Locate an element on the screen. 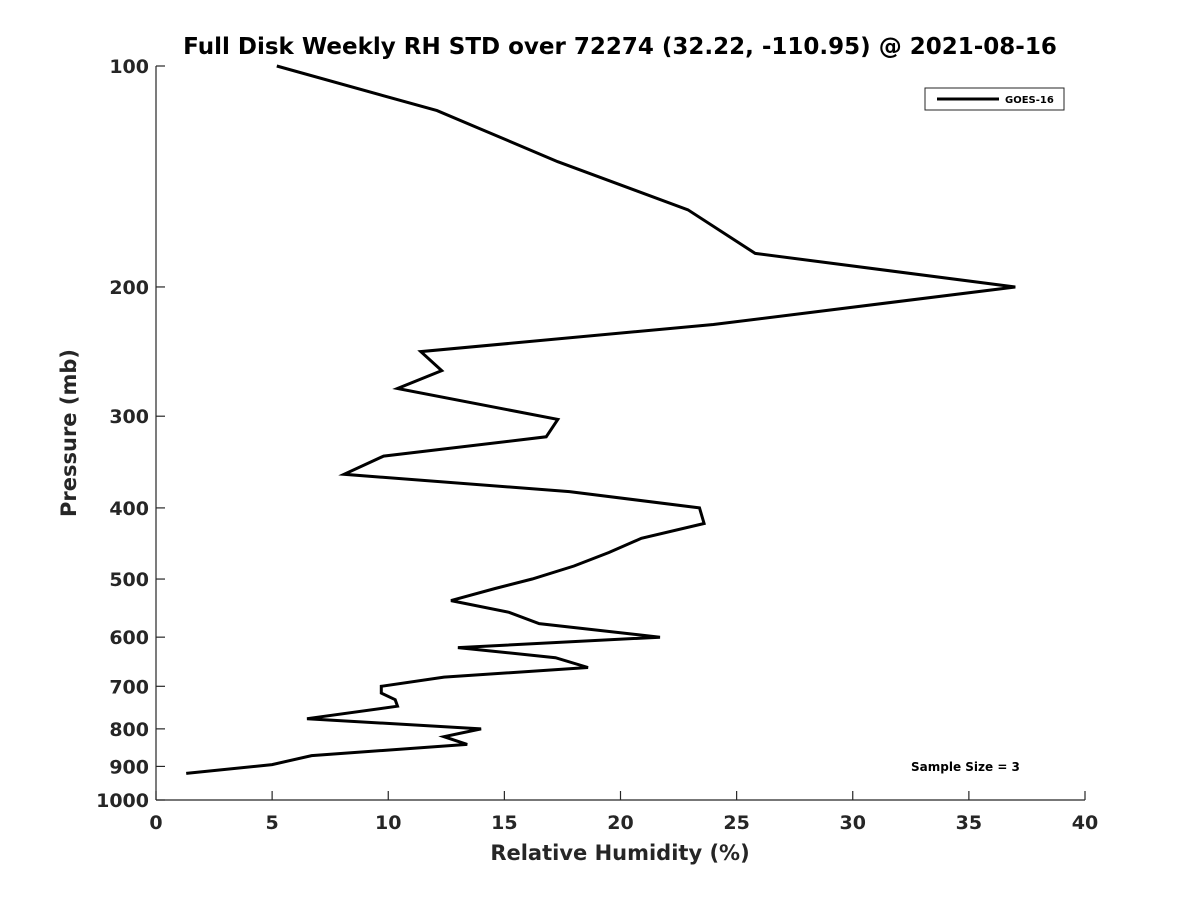 The image size is (1200, 900). y-tick-label: 900 is located at coordinates (129, 767).